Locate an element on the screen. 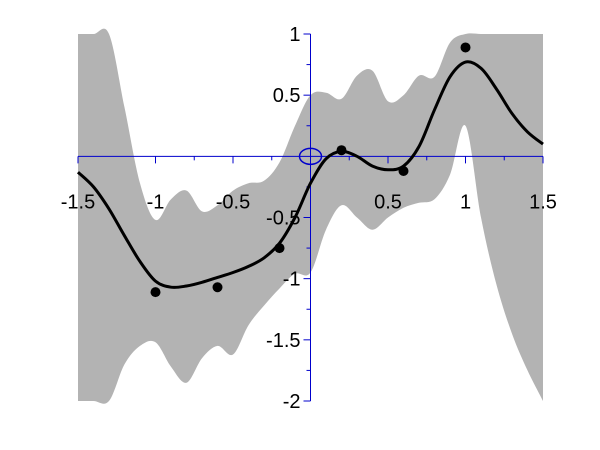 This screenshot has height=450, width=600. y-tick-label: -2 is located at coordinates (292, 402).